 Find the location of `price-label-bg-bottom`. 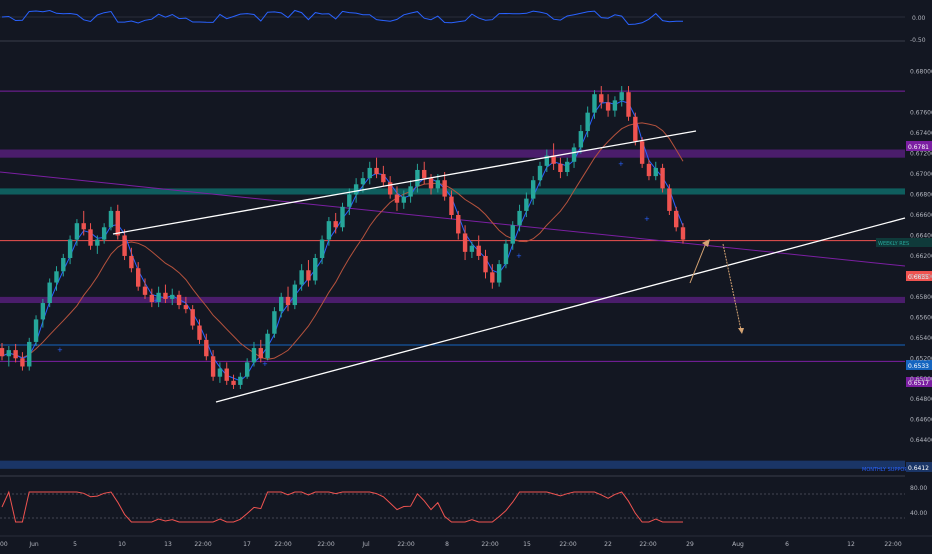

price-label-bg-bottom is located at coordinates (919, 467).